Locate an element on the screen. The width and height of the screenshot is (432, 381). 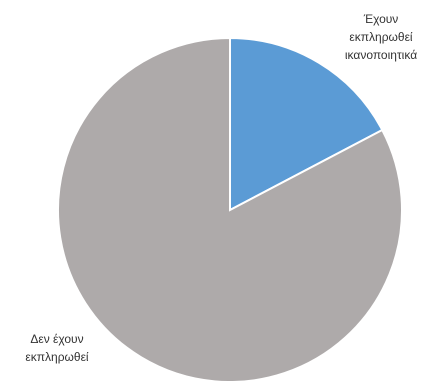
slice-label-line: Έχουν is located at coordinates (381, 19).